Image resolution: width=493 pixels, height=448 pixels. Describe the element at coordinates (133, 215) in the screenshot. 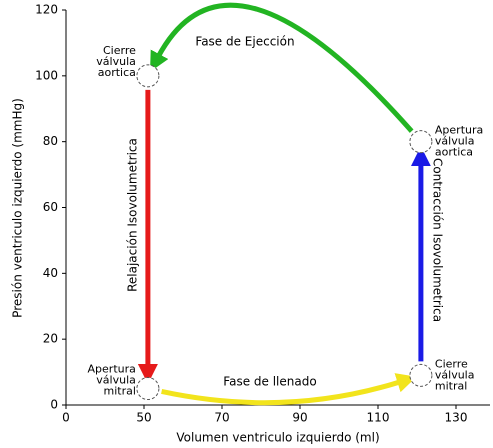

I see `phase-label: Relajación Isovolumetrica` at that location.